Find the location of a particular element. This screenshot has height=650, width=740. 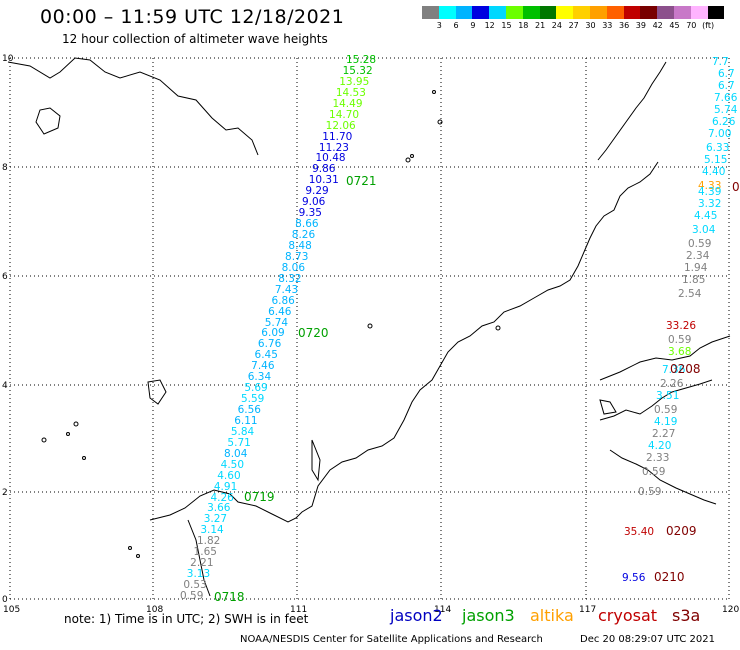

legend-label: 70 is located at coordinates (691, 25).